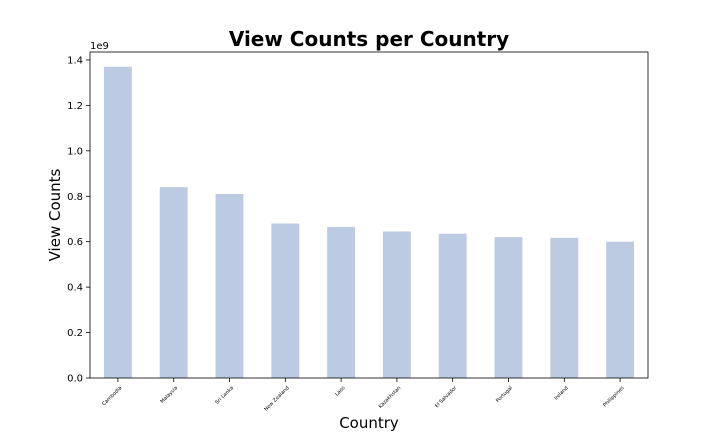 This screenshot has width=720, height=436. What do you see at coordinates (390, 397) in the screenshot?
I see `x-tick-label: Kazakhstan` at bounding box center [390, 397].